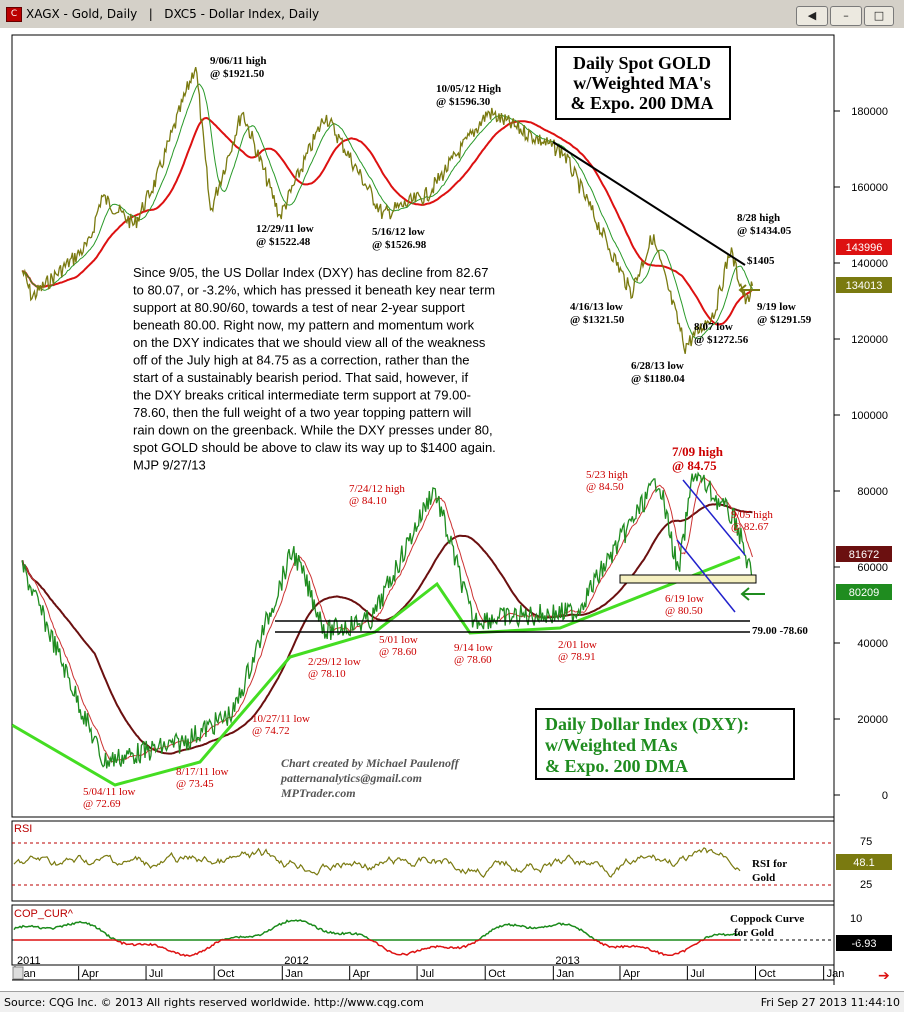 This screenshot has height=1012, width=904. Describe the element at coordinates (864, 593) in the screenshot. I see `dxy-last-flag: 80209` at that location.